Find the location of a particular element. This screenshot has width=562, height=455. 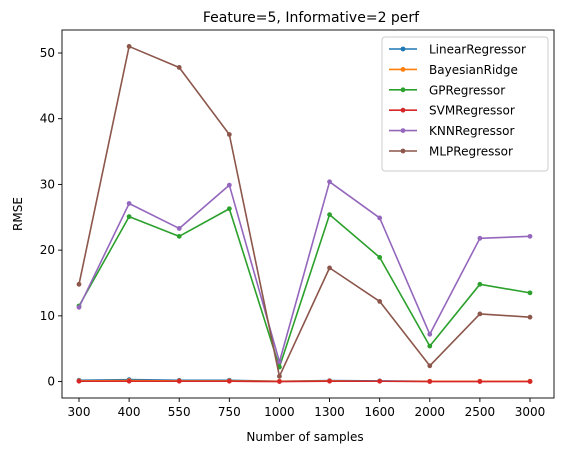

x-axis-label: Number of samples is located at coordinates (304, 437).